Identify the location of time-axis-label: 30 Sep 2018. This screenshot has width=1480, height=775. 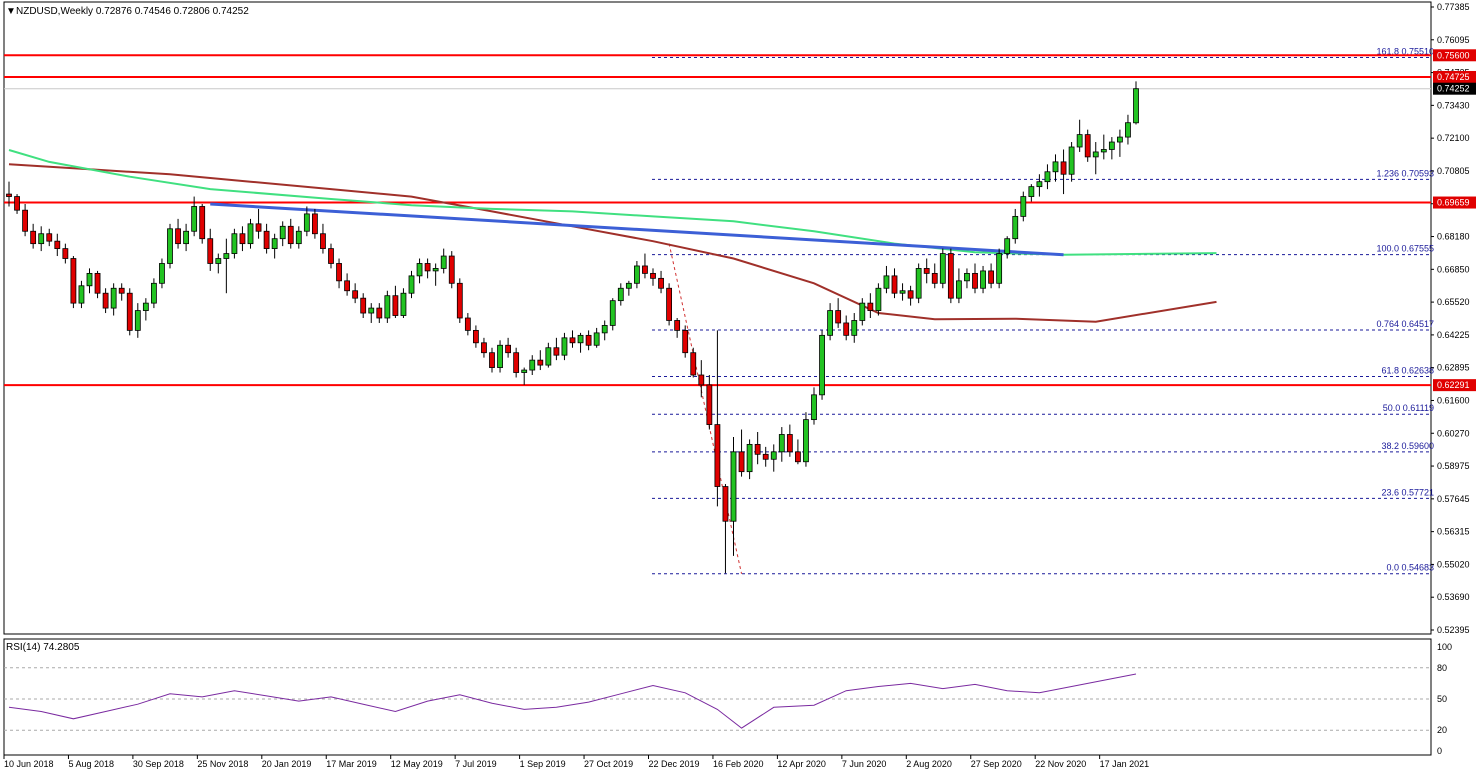
(158, 764).